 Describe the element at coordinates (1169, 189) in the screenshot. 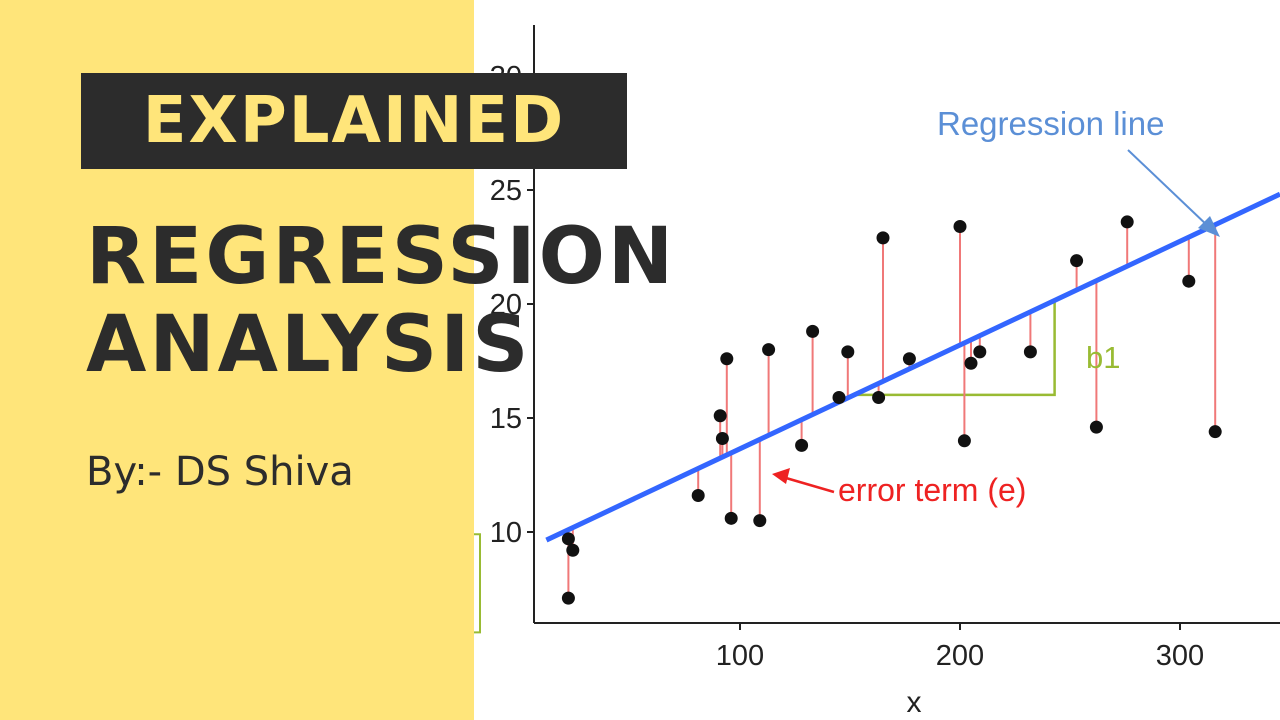

I see `regression-label-arrow` at that location.